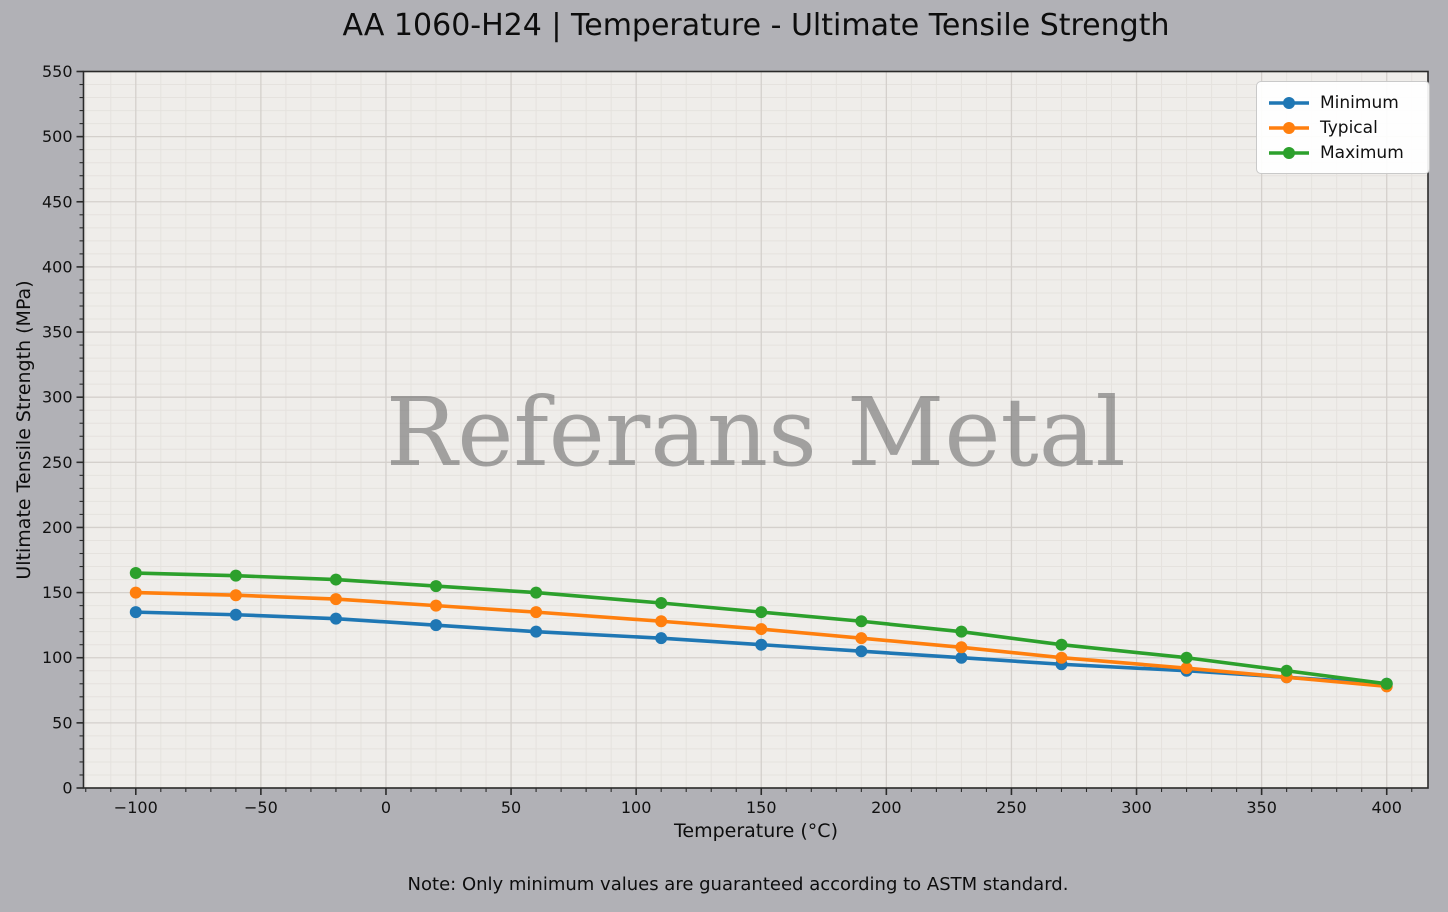 The width and height of the screenshot is (1448, 912). Describe the element at coordinates (886, 807) in the screenshot. I see `x-tick-label: 200` at that location.